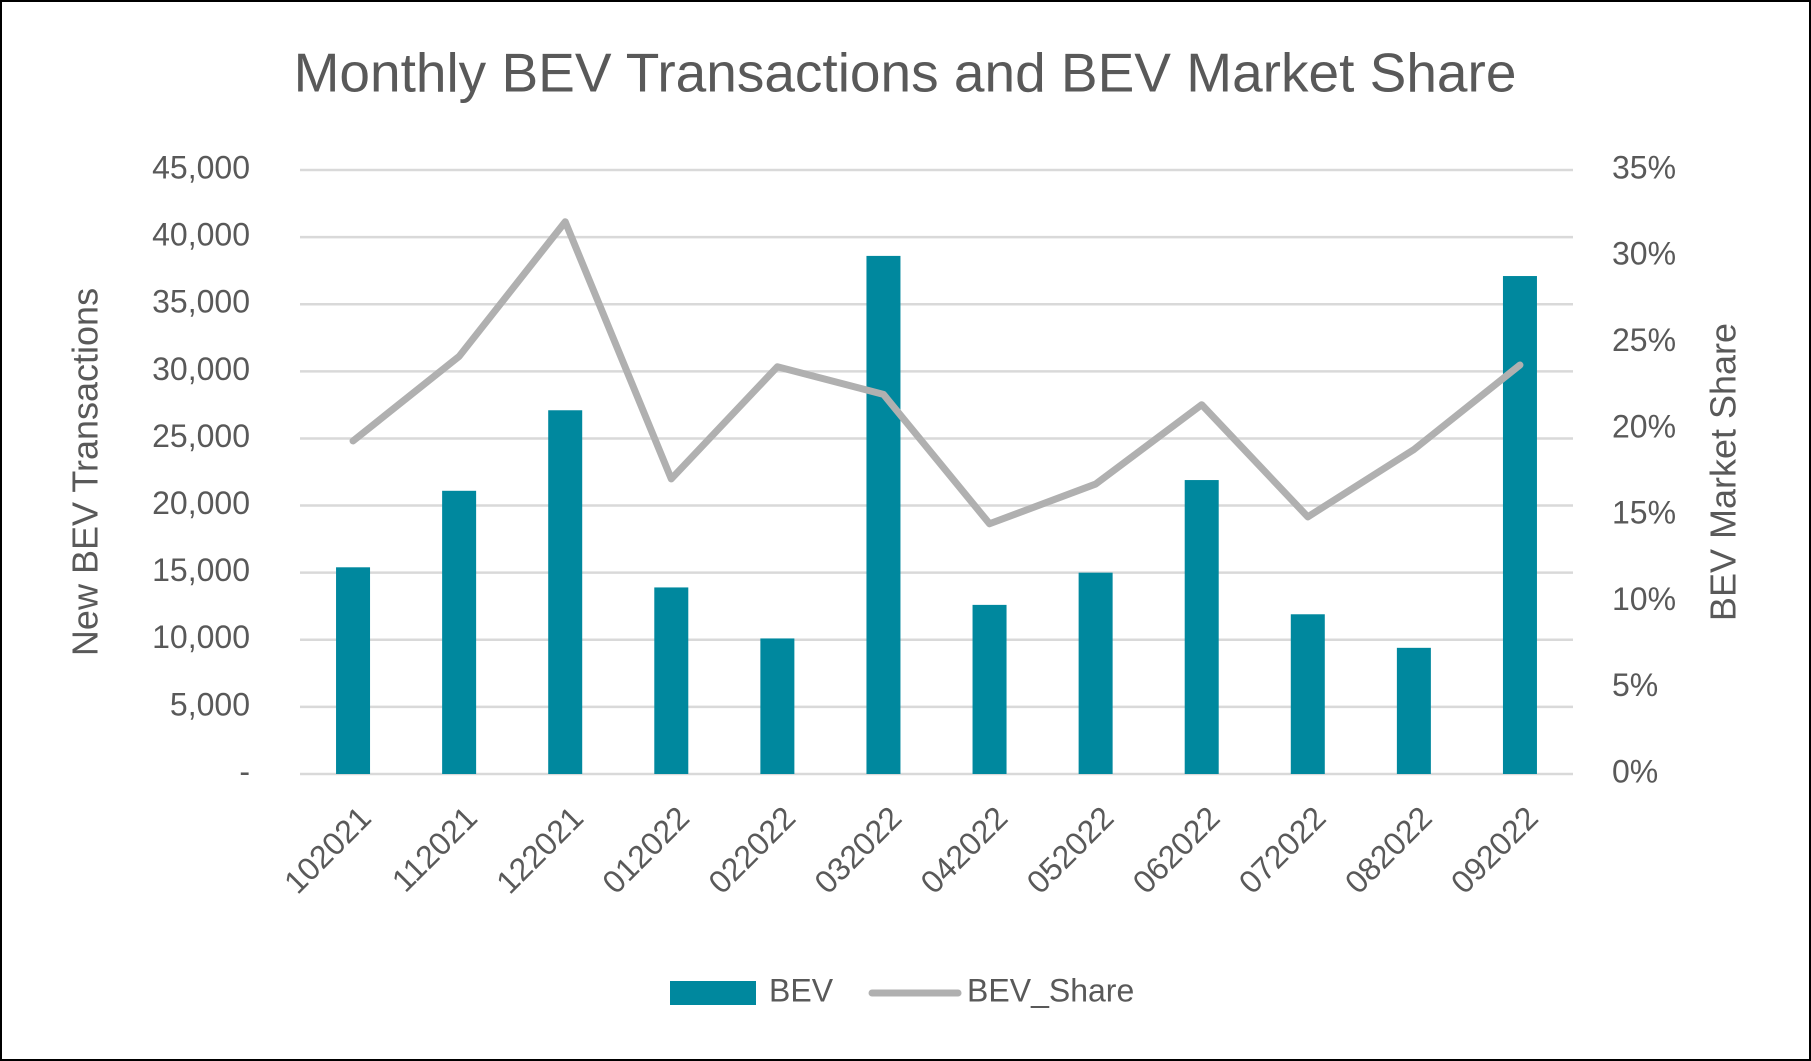  I want to click on y-tick-label: 30,000, so click(201, 369).